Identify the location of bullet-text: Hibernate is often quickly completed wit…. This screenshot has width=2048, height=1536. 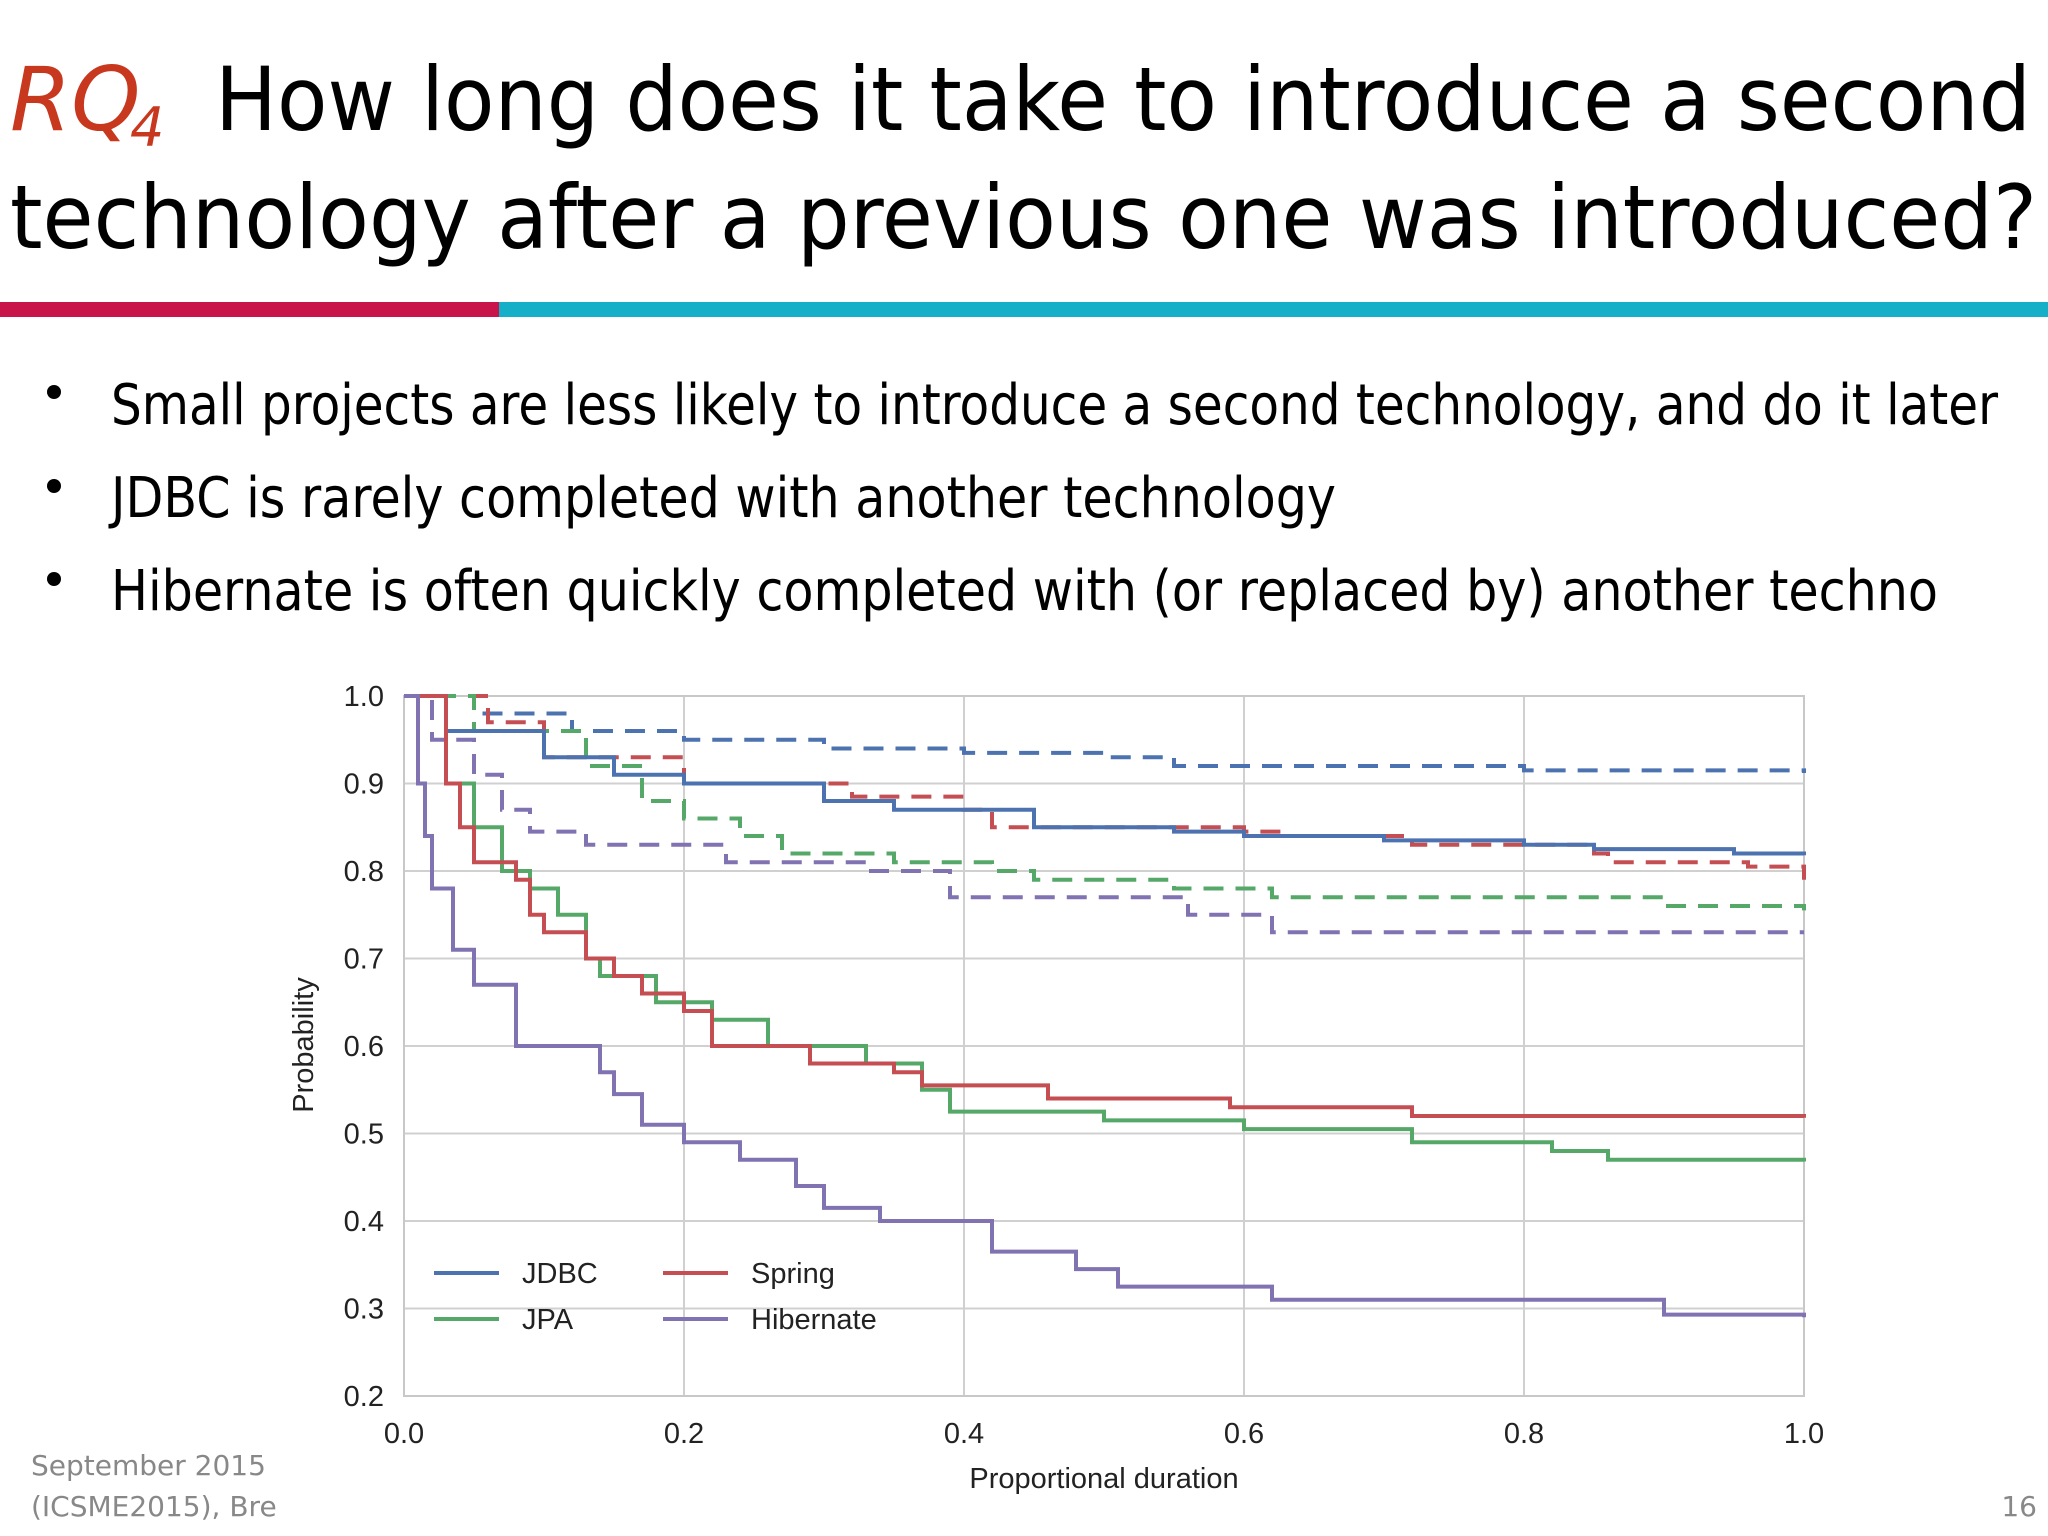
(1024, 591).